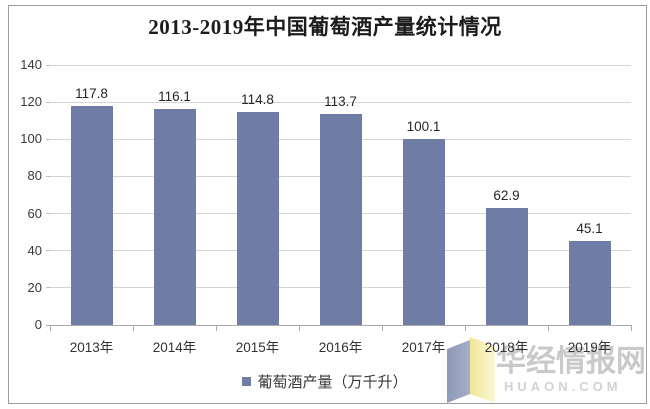 Image resolution: width=650 pixels, height=409 pixels. What do you see at coordinates (423, 347) in the screenshot?
I see `x-axis-category-label: 2017年` at bounding box center [423, 347].